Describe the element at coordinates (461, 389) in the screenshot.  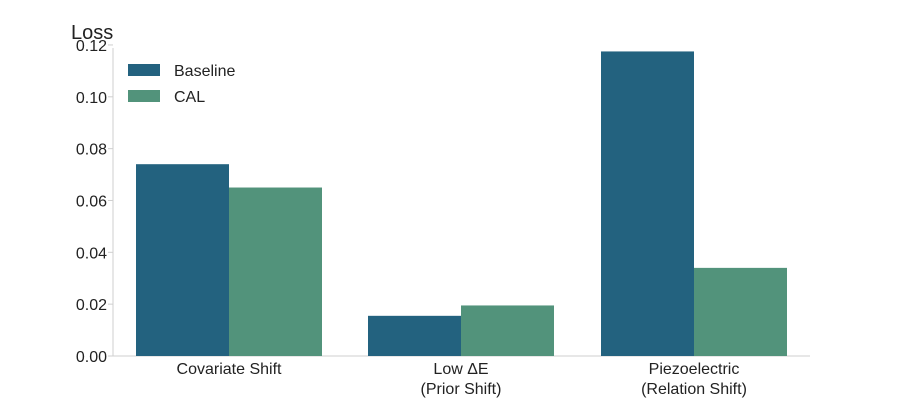
I see `x-tick-label-line: (Prior Shift)` at that location.